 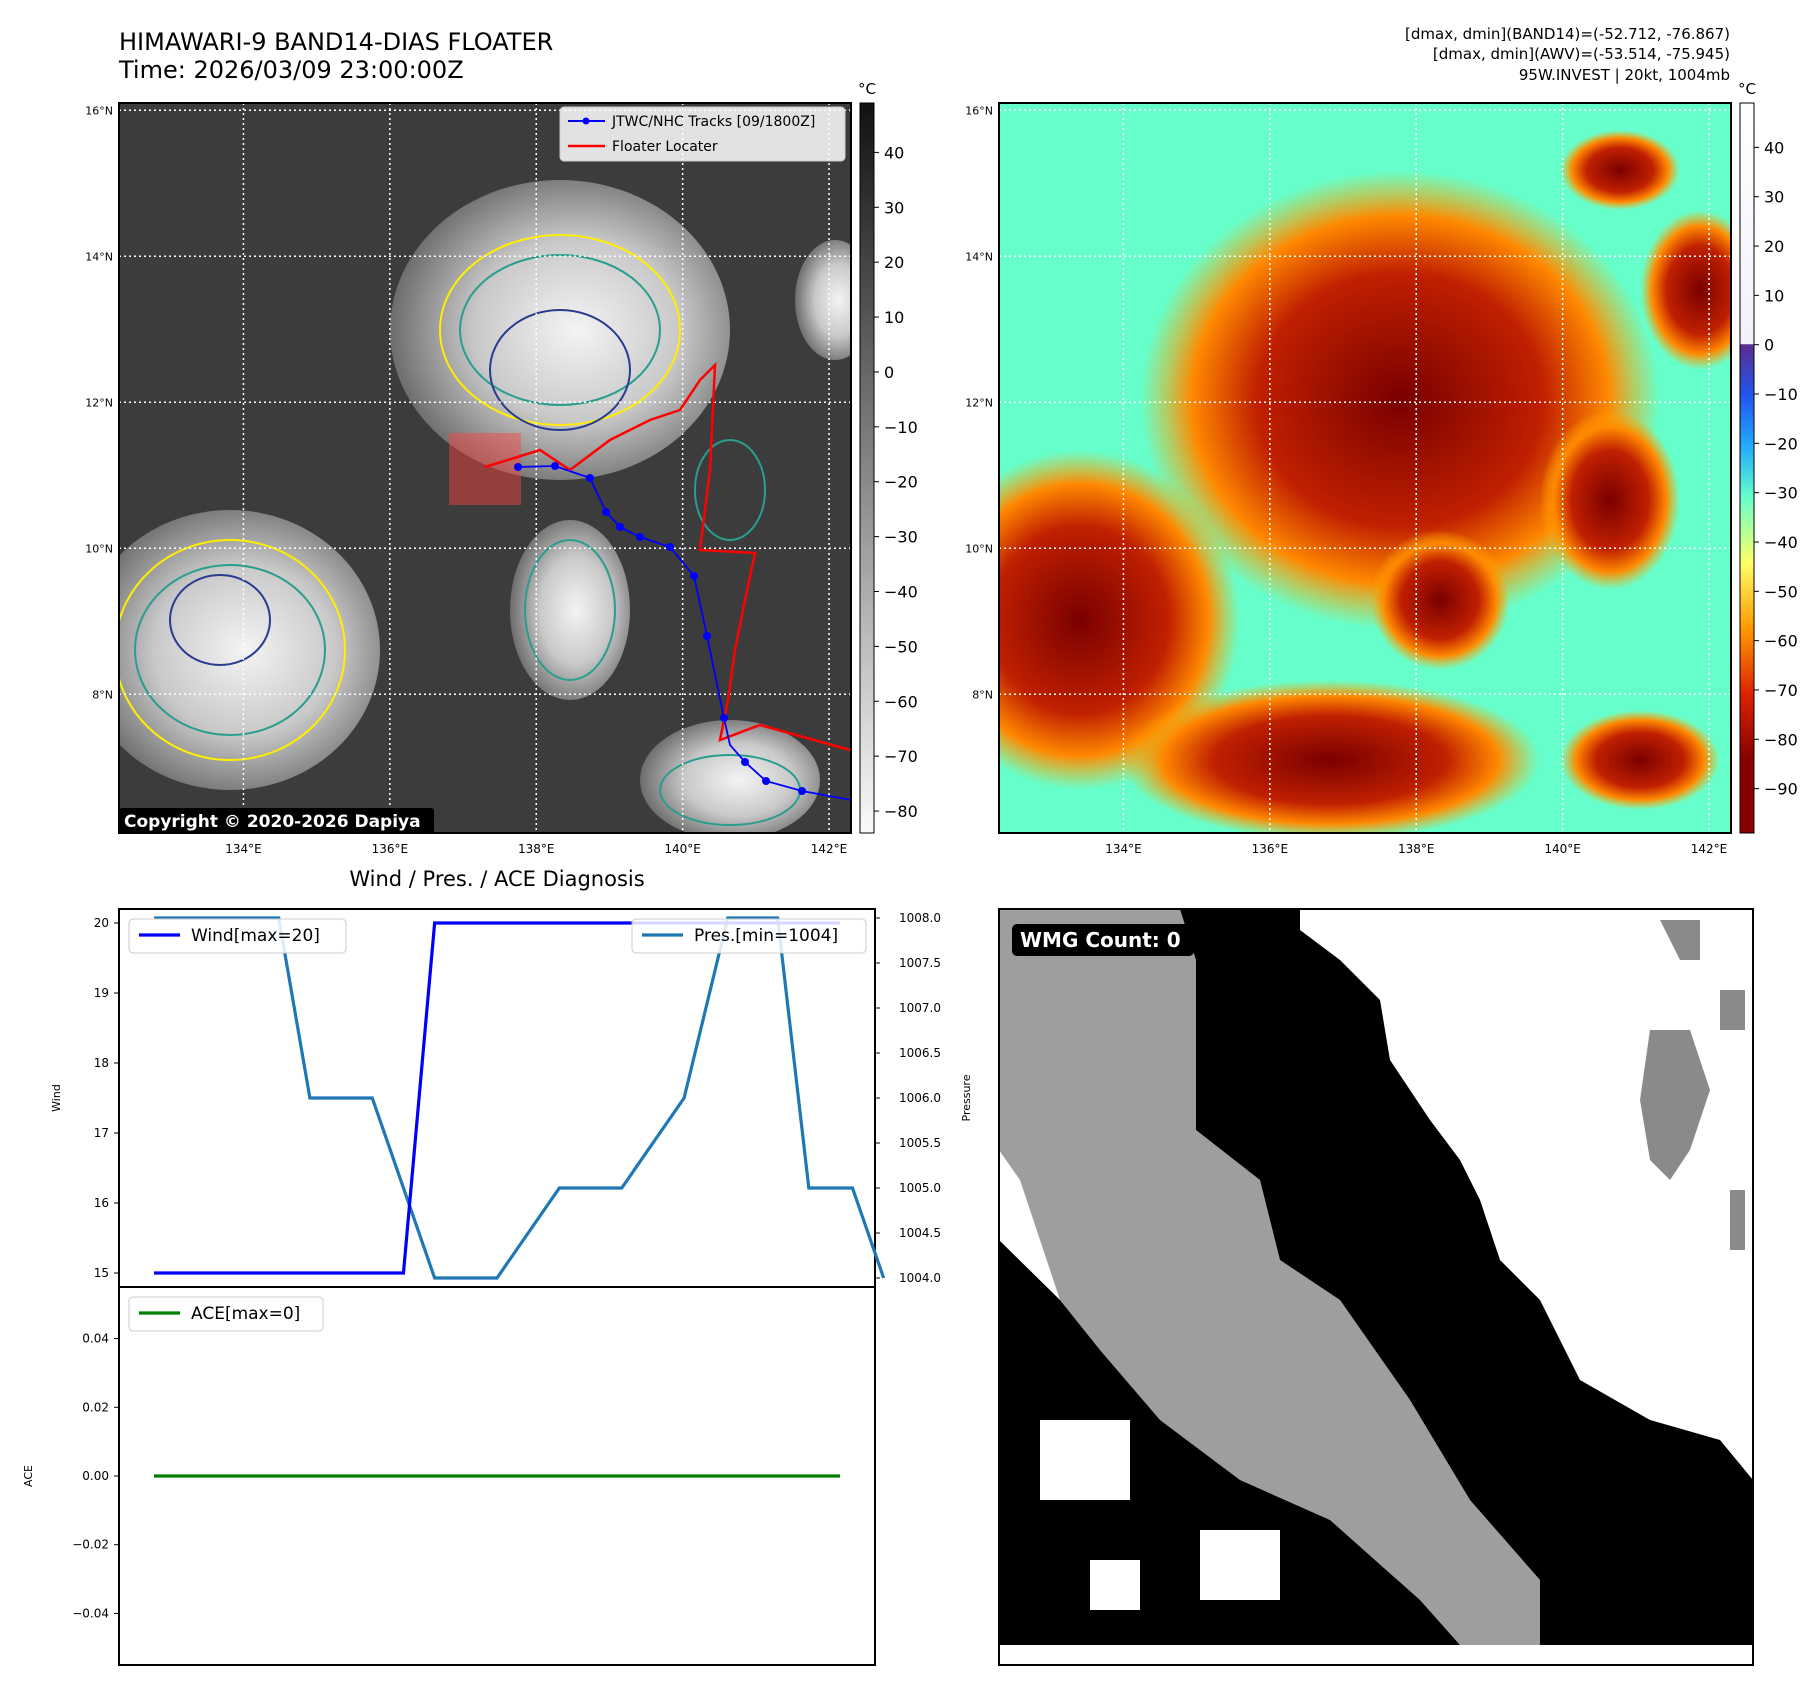 I want to click on pressure-tick-label: 1006.0, so click(x=920, y=1098).